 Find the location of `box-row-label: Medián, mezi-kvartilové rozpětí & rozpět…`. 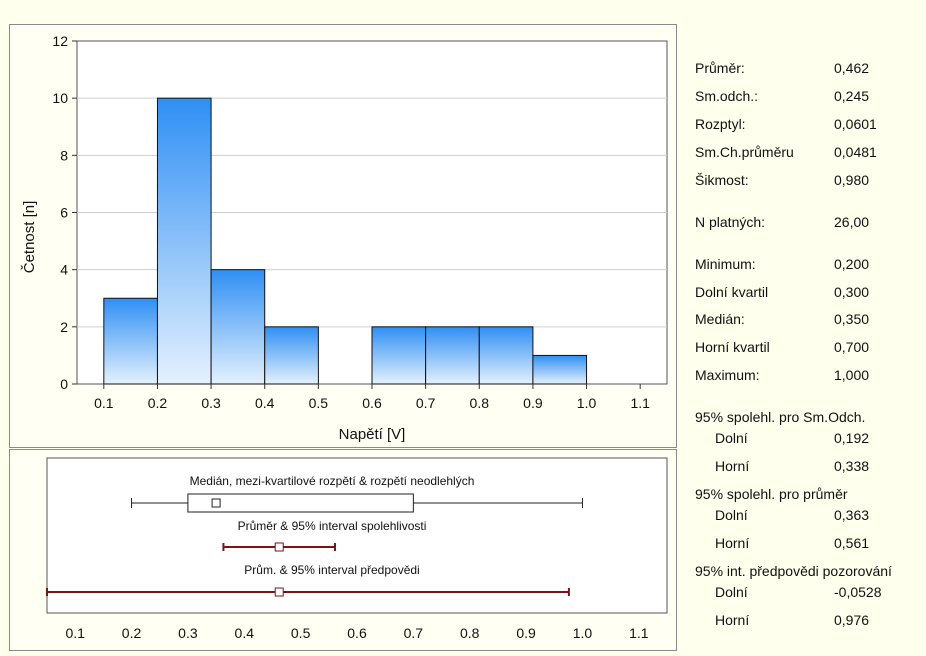

box-row-label: Medián, mezi-kvartilové rozpětí & rozpět… is located at coordinates (332, 481).